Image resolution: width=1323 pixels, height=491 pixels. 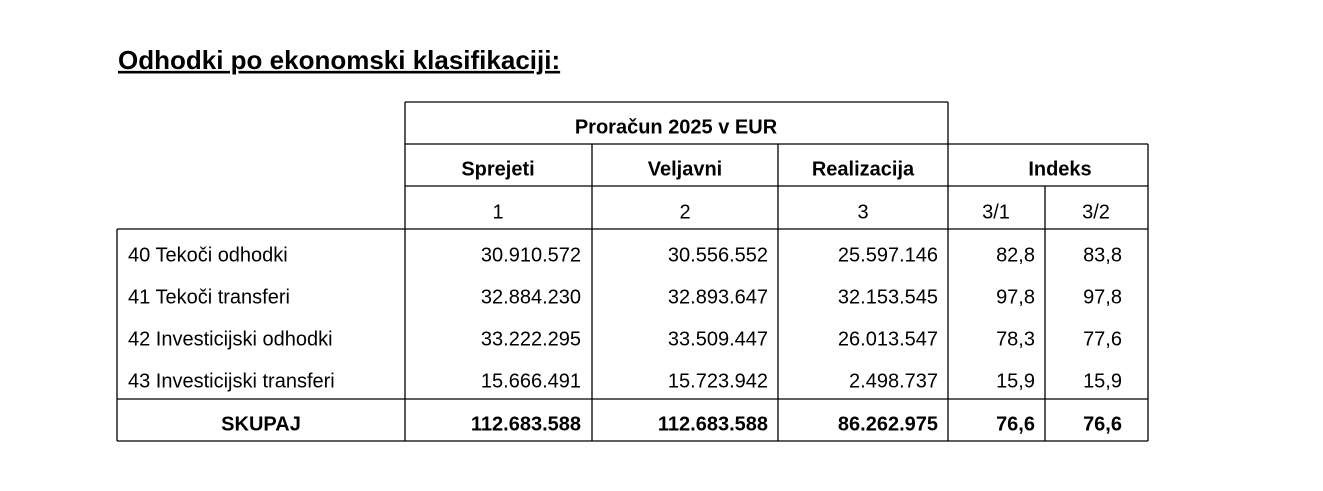 What do you see at coordinates (531, 339) in the screenshot?
I see `cell-value: 33.222.295` at bounding box center [531, 339].